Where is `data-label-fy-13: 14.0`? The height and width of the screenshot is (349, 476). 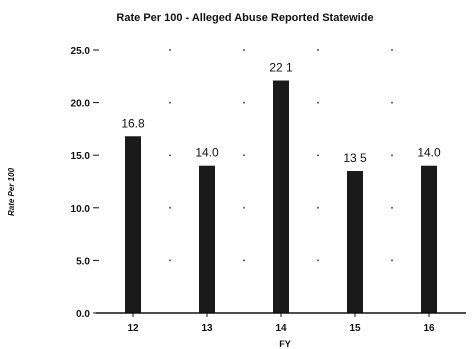
data-label-fy-13: 14.0 is located at coordinates (207, 153).